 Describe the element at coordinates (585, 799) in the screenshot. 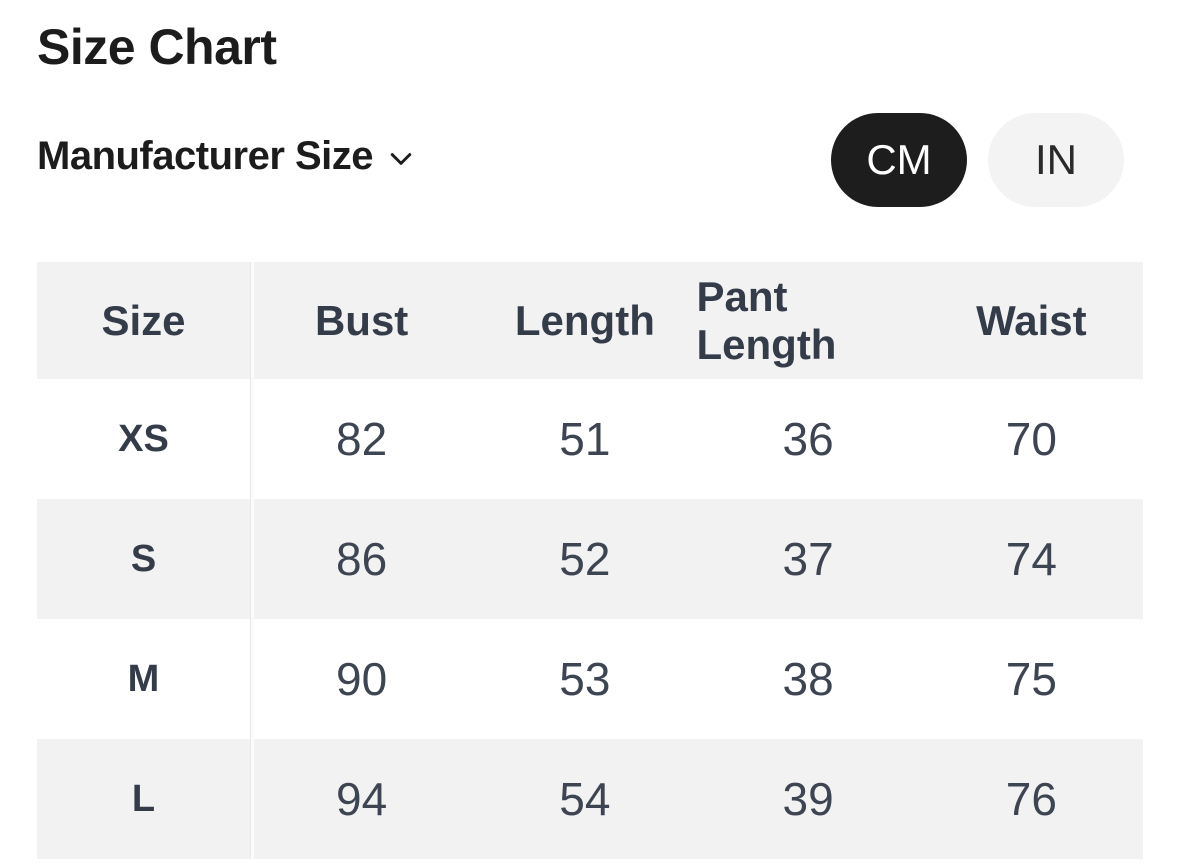

I see `length-value: 54` at that location.